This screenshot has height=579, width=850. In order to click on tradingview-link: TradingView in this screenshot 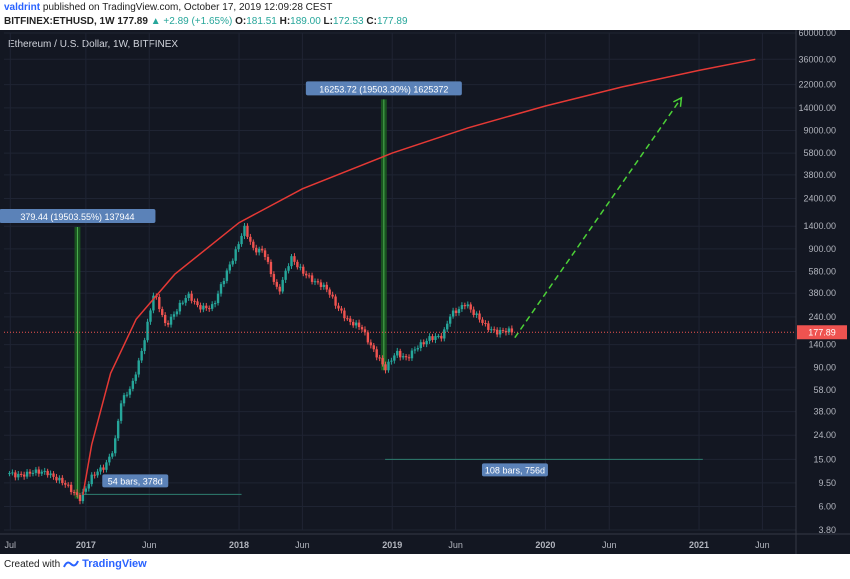, I will do `click(114, 564)`.